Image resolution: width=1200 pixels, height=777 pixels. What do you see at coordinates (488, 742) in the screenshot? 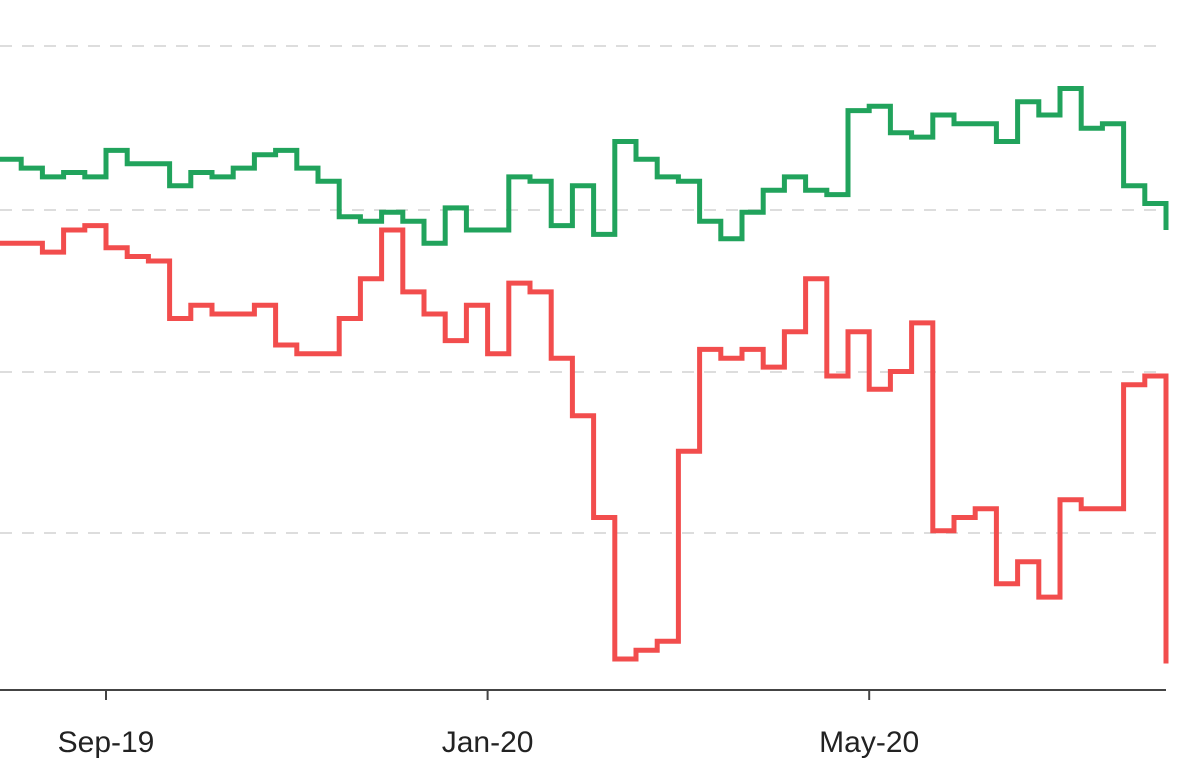
I see `x-tick-label-1: Jan-20` at bounding box center [488, 742].